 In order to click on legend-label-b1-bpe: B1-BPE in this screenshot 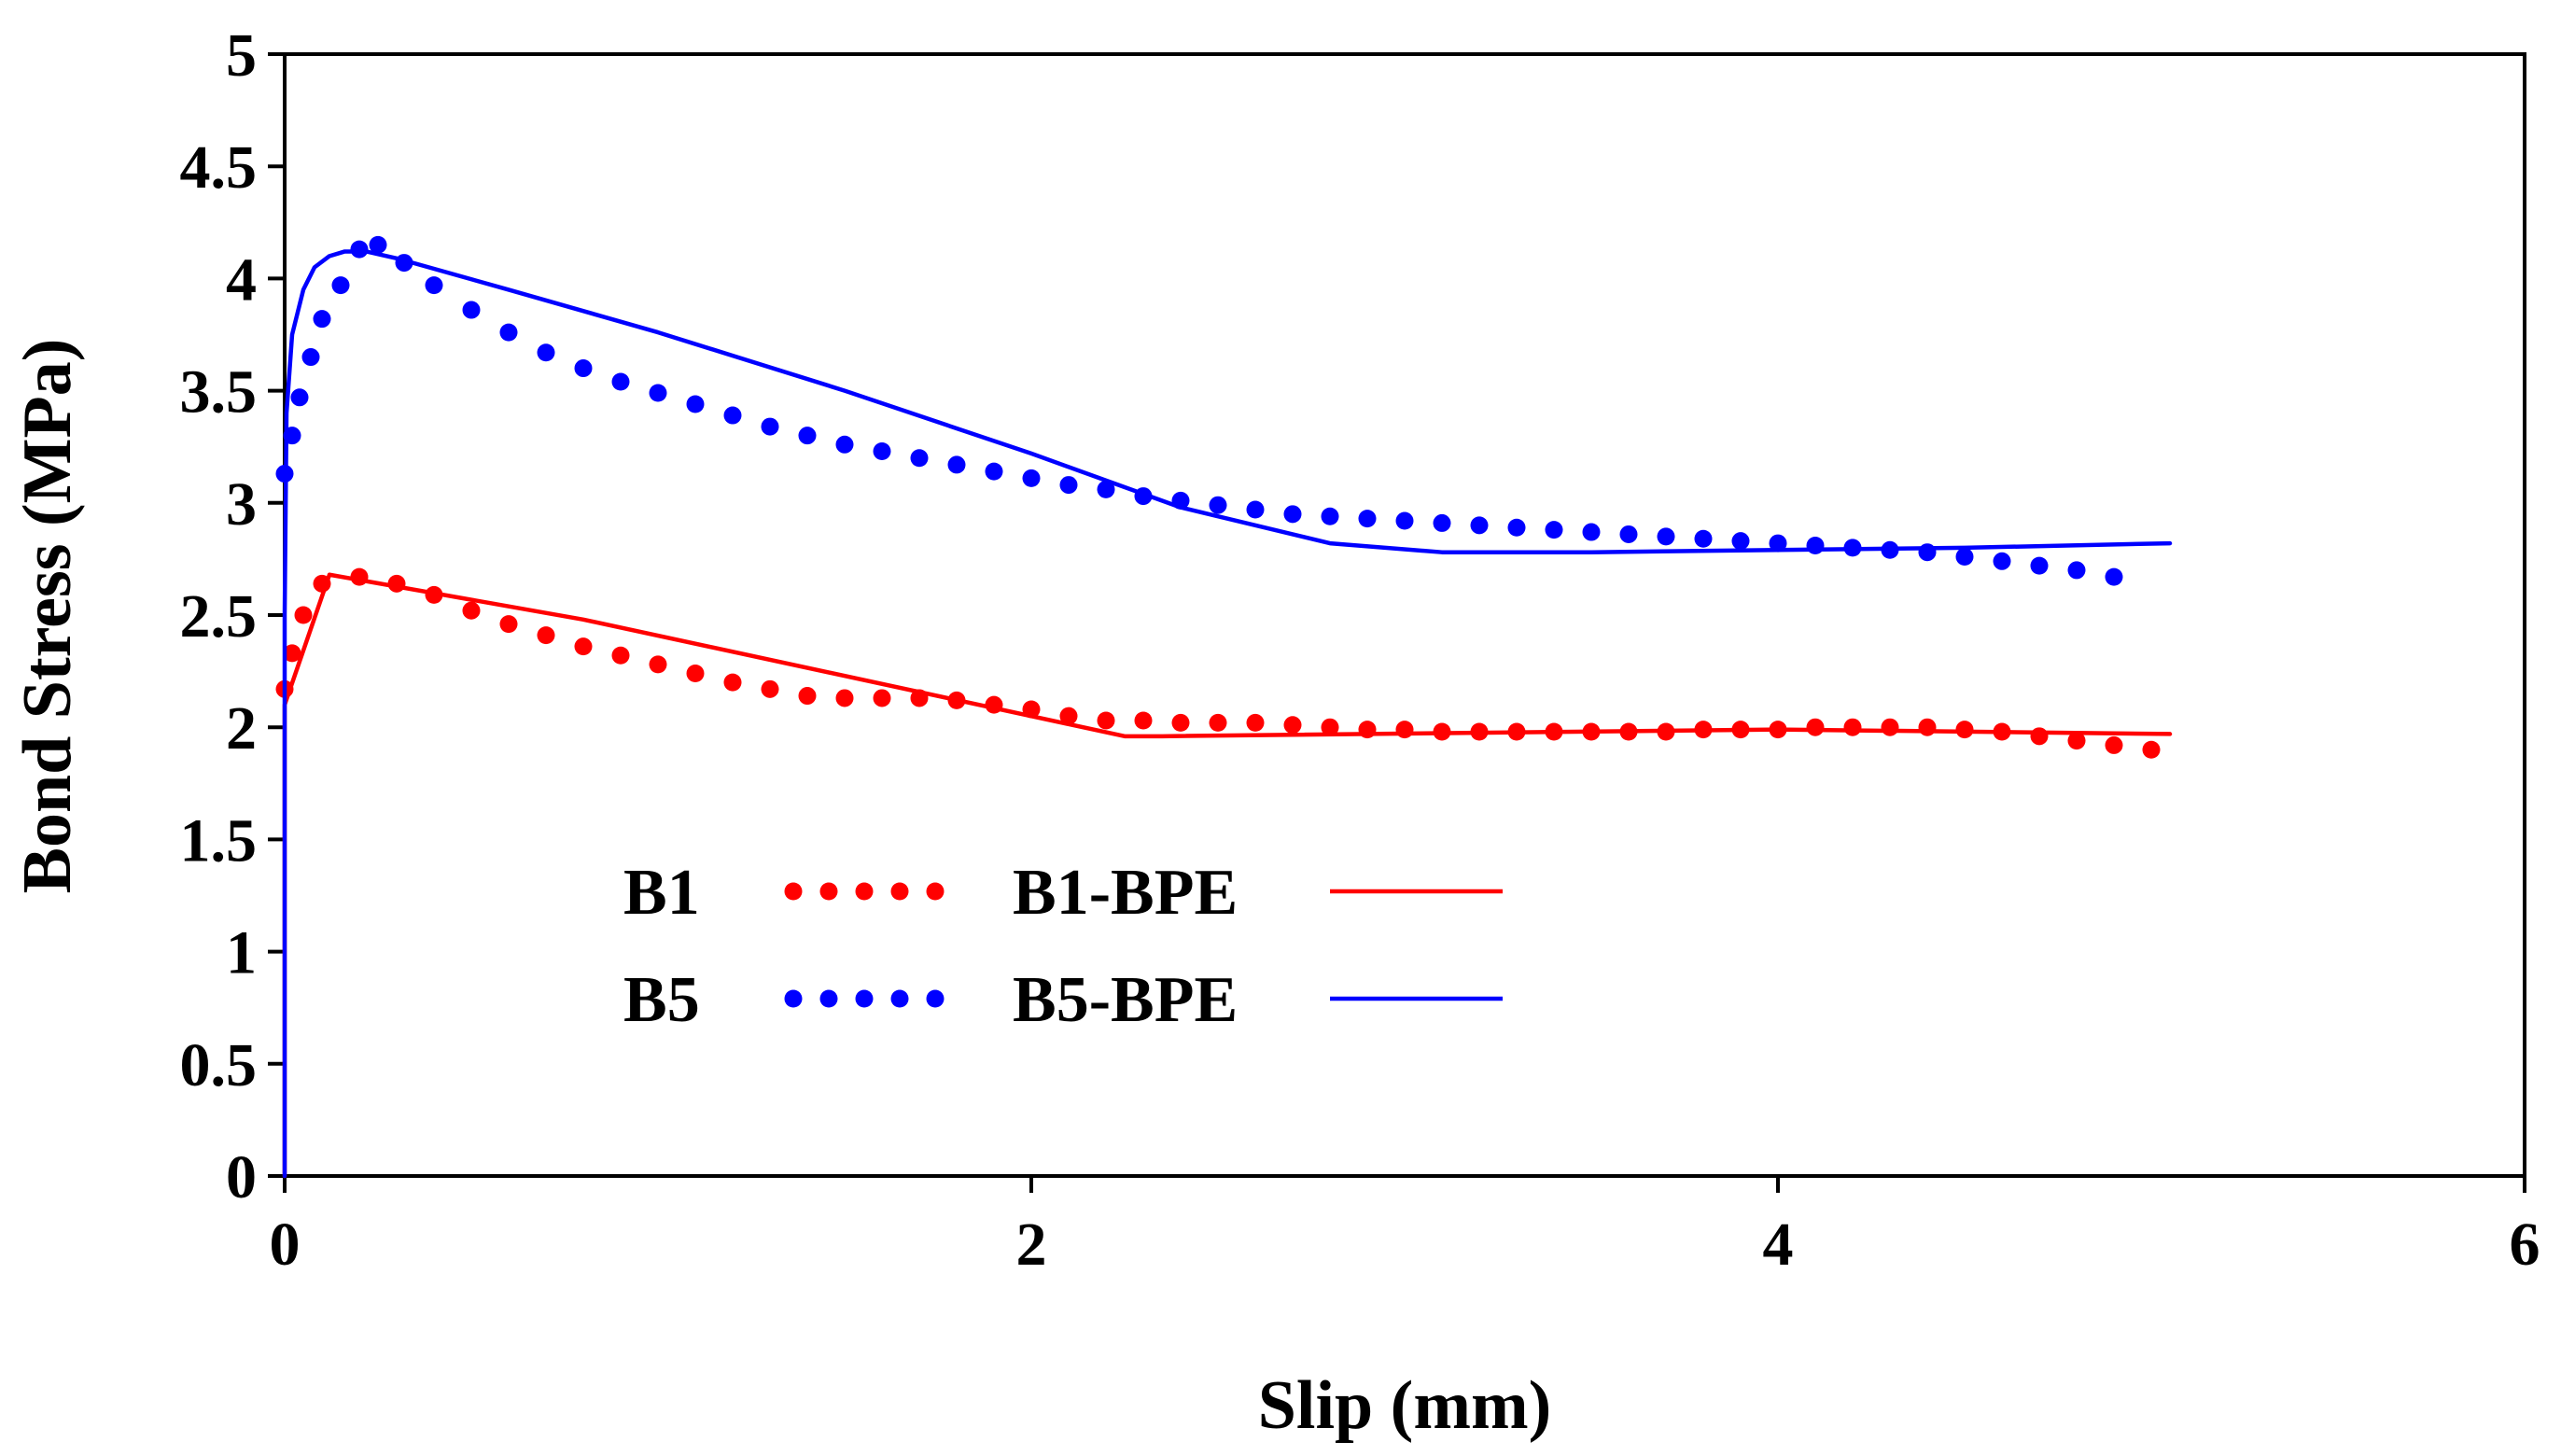, I will do `click(1125, 893)`.